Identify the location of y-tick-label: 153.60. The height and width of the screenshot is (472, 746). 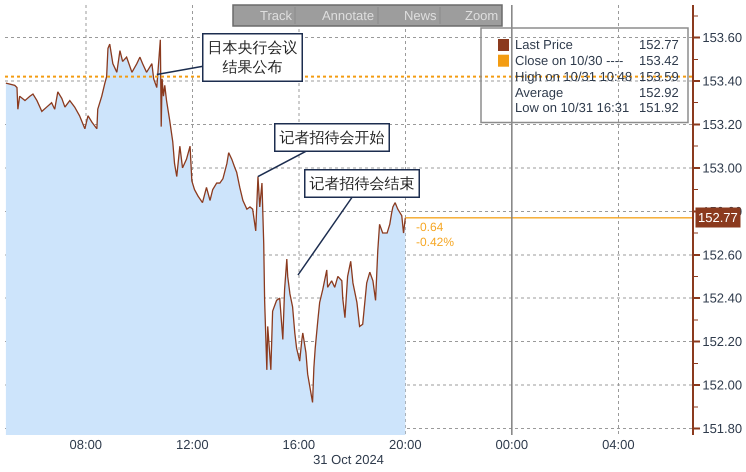
(722, 38).